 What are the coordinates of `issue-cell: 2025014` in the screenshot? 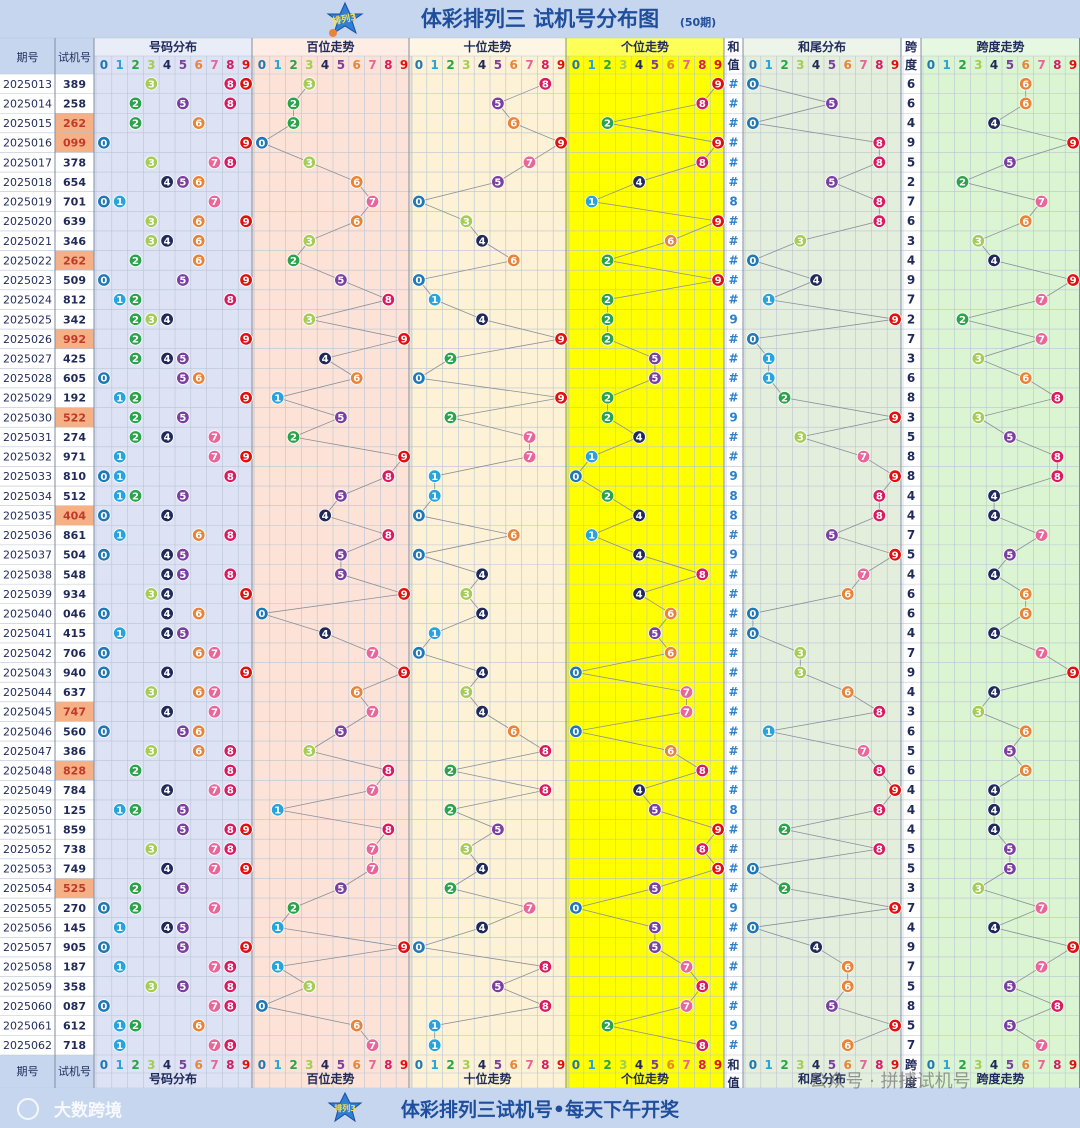 It's located at (27, 103).